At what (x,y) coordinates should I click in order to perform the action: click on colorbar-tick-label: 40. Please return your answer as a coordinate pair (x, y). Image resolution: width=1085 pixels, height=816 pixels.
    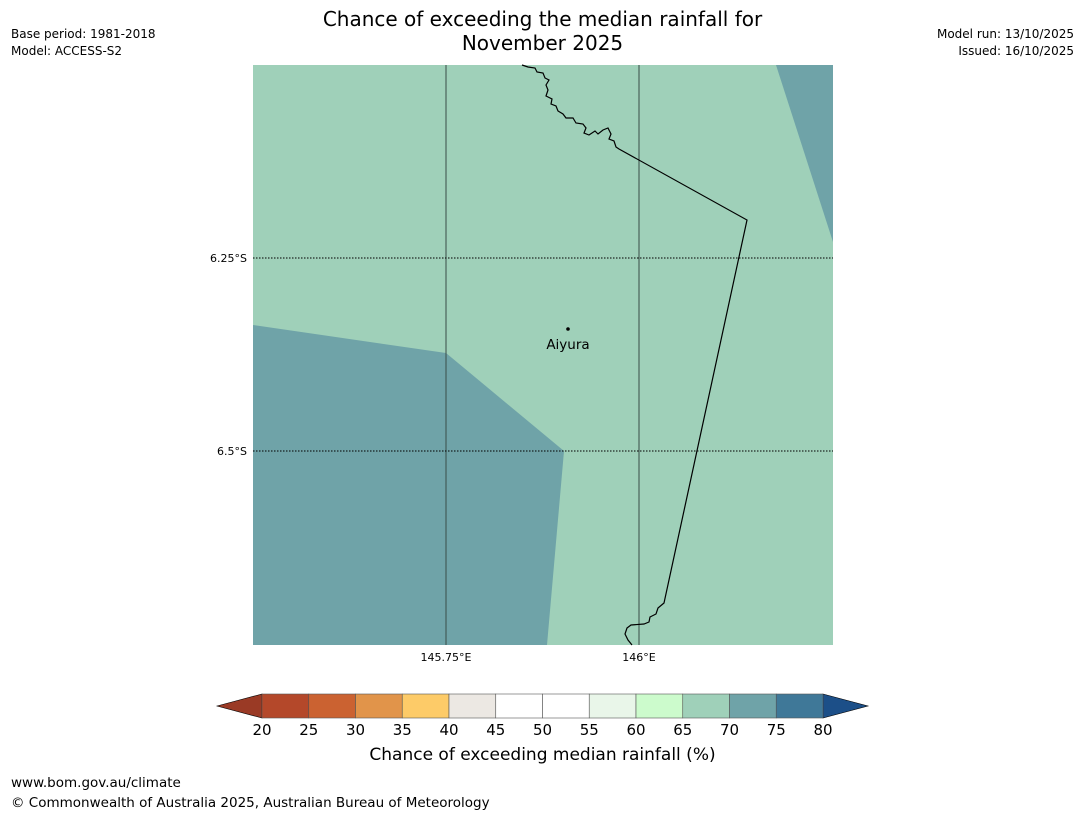
    Looking at the image, I should click on (448, 730).